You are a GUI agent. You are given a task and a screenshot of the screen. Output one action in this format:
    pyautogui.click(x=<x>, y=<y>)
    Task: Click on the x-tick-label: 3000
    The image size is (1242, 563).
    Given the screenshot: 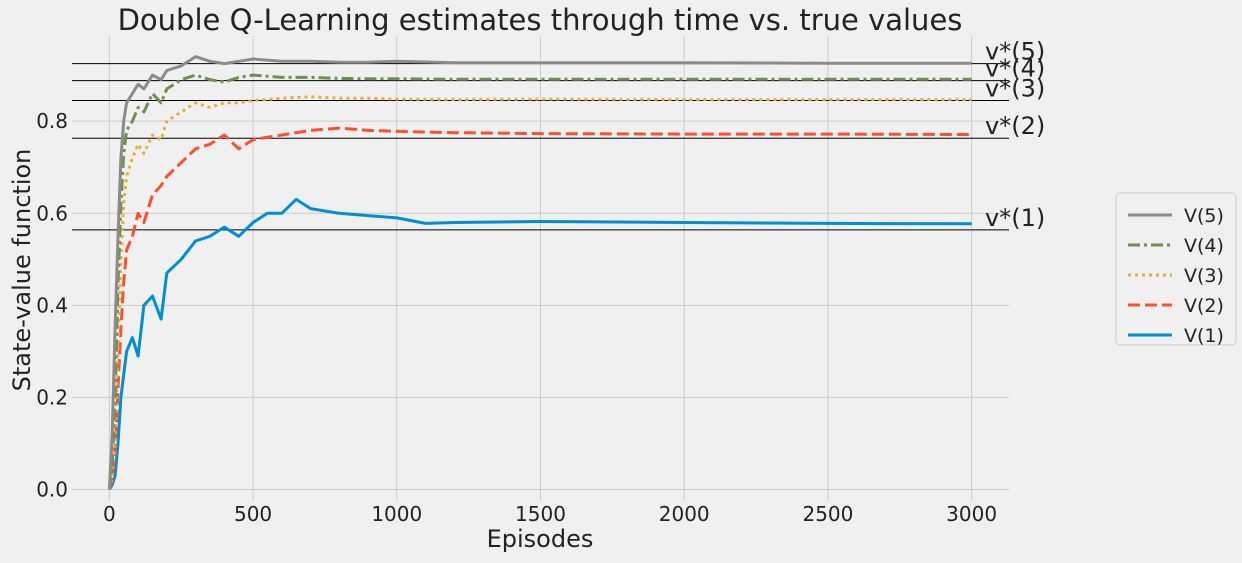 What is the action you would take?
    pyautogui.click(x=971, y=514)
    